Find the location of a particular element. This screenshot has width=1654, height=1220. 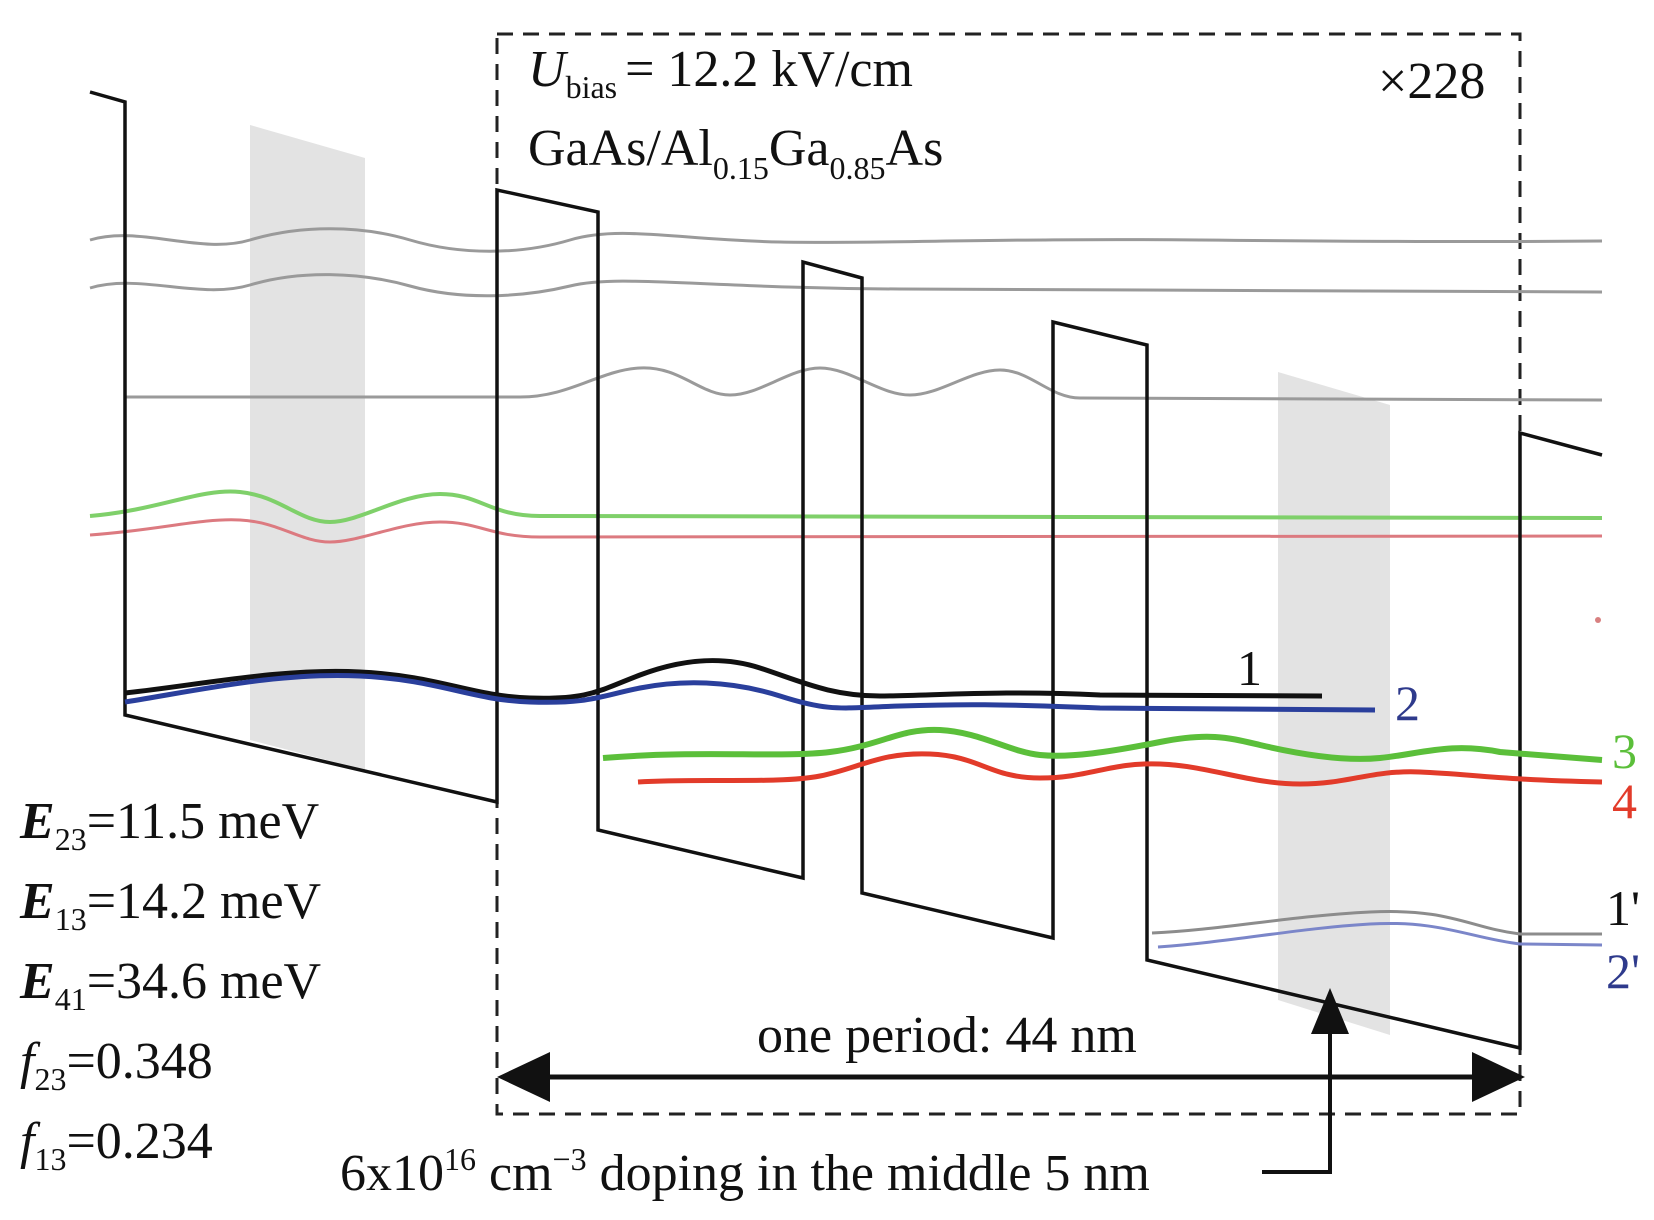

period-label: one period: 44 nm is located at coordinates (947, 1035).